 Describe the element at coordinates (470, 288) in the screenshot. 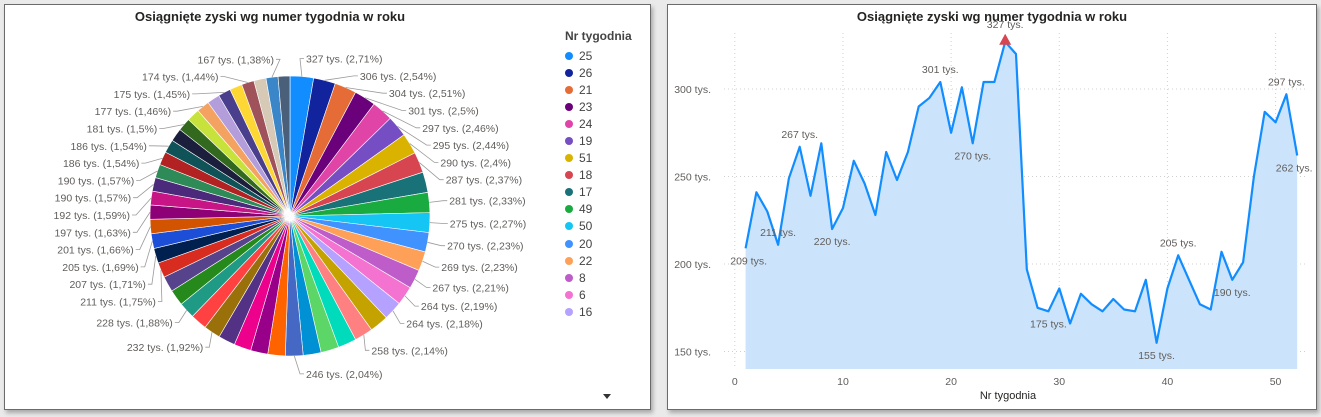

I see `pie-data-label: 267 tys. (2,21%)` at that location.